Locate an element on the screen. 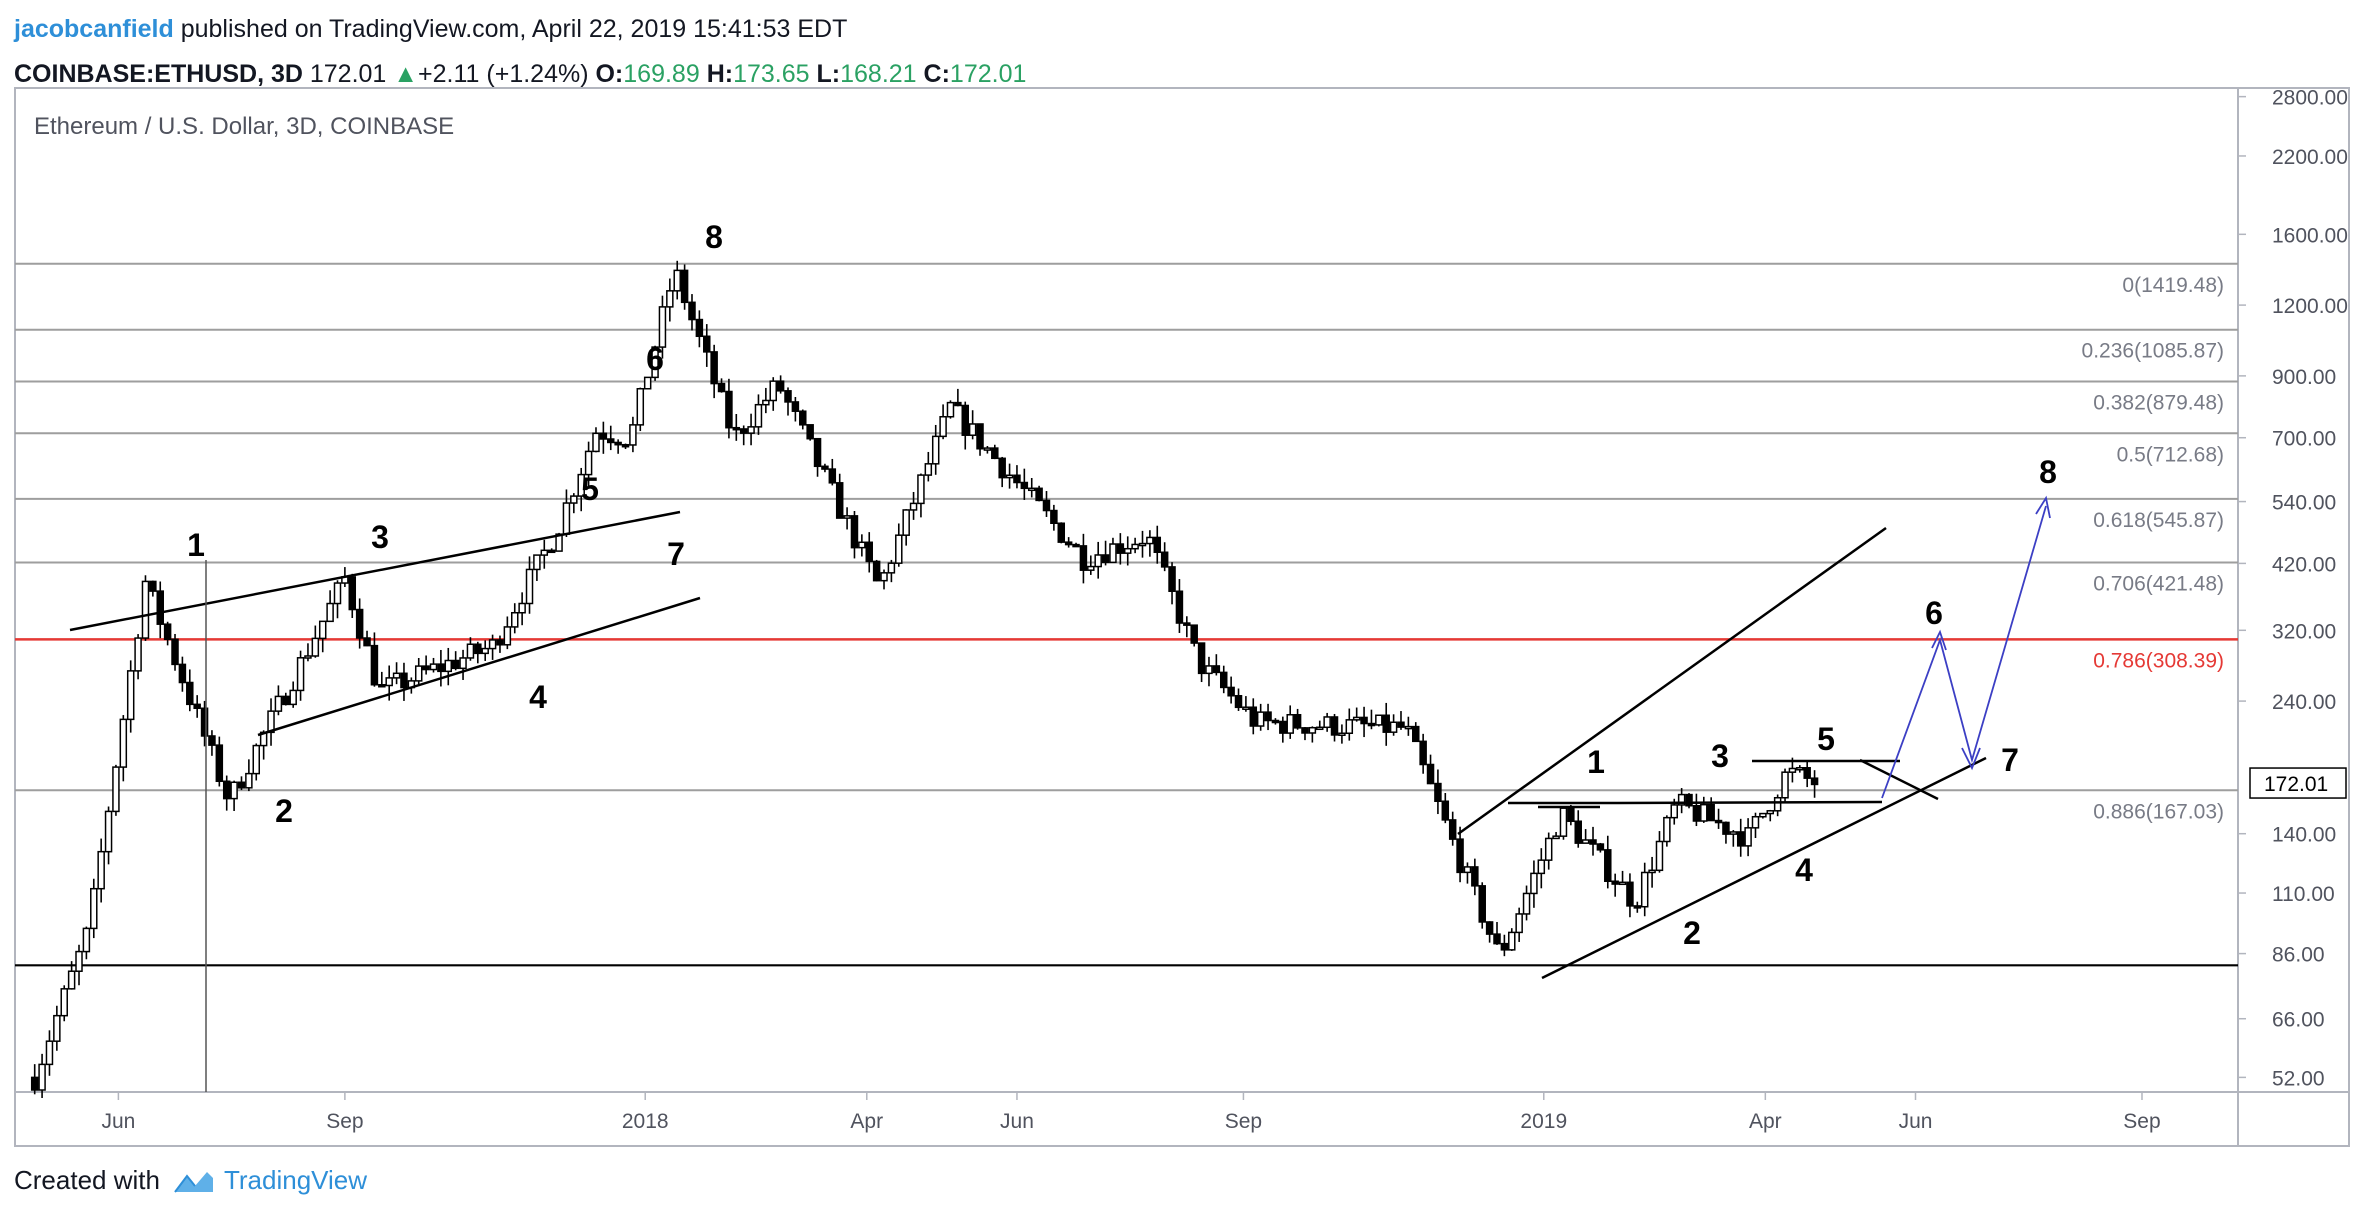 Image resolution: width=2378 pixels, height=1218 pixels. price-tick-label: 86.00 is located at coordinates (2298, 955).